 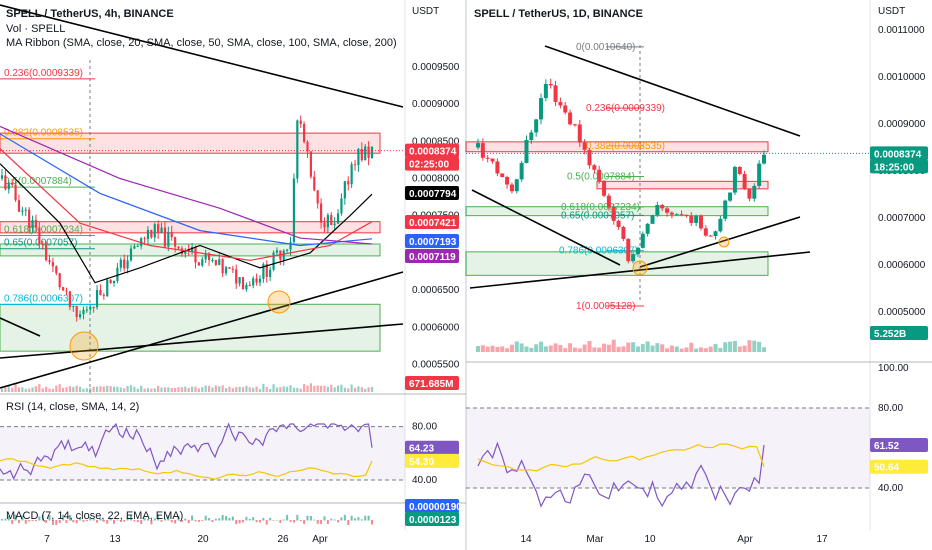 I want to click on left-price-tick: 0.0006500, so click(x=436, y=290).